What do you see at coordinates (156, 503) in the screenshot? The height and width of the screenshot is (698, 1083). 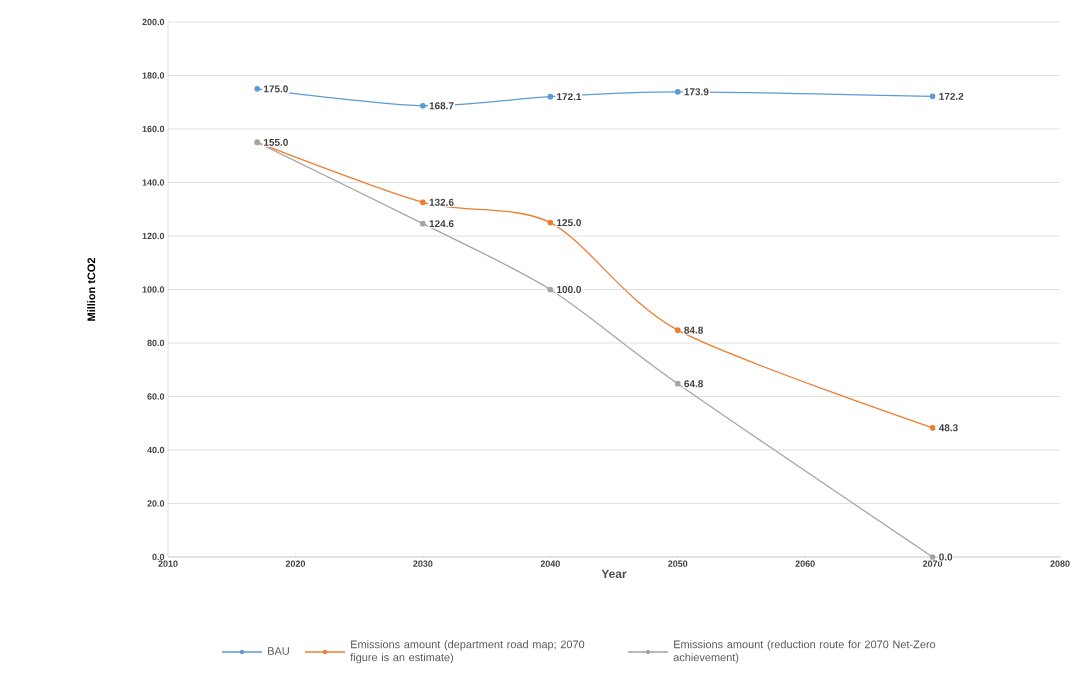 I see `y-tick-label: 20.0` at bounding box center [156, 503].